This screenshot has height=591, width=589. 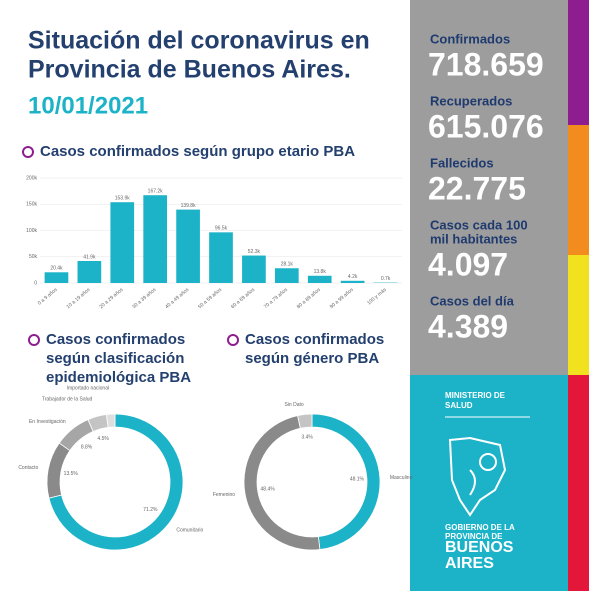 I want to click on stat-label: mil habitantes, so click(x=473, y=238).